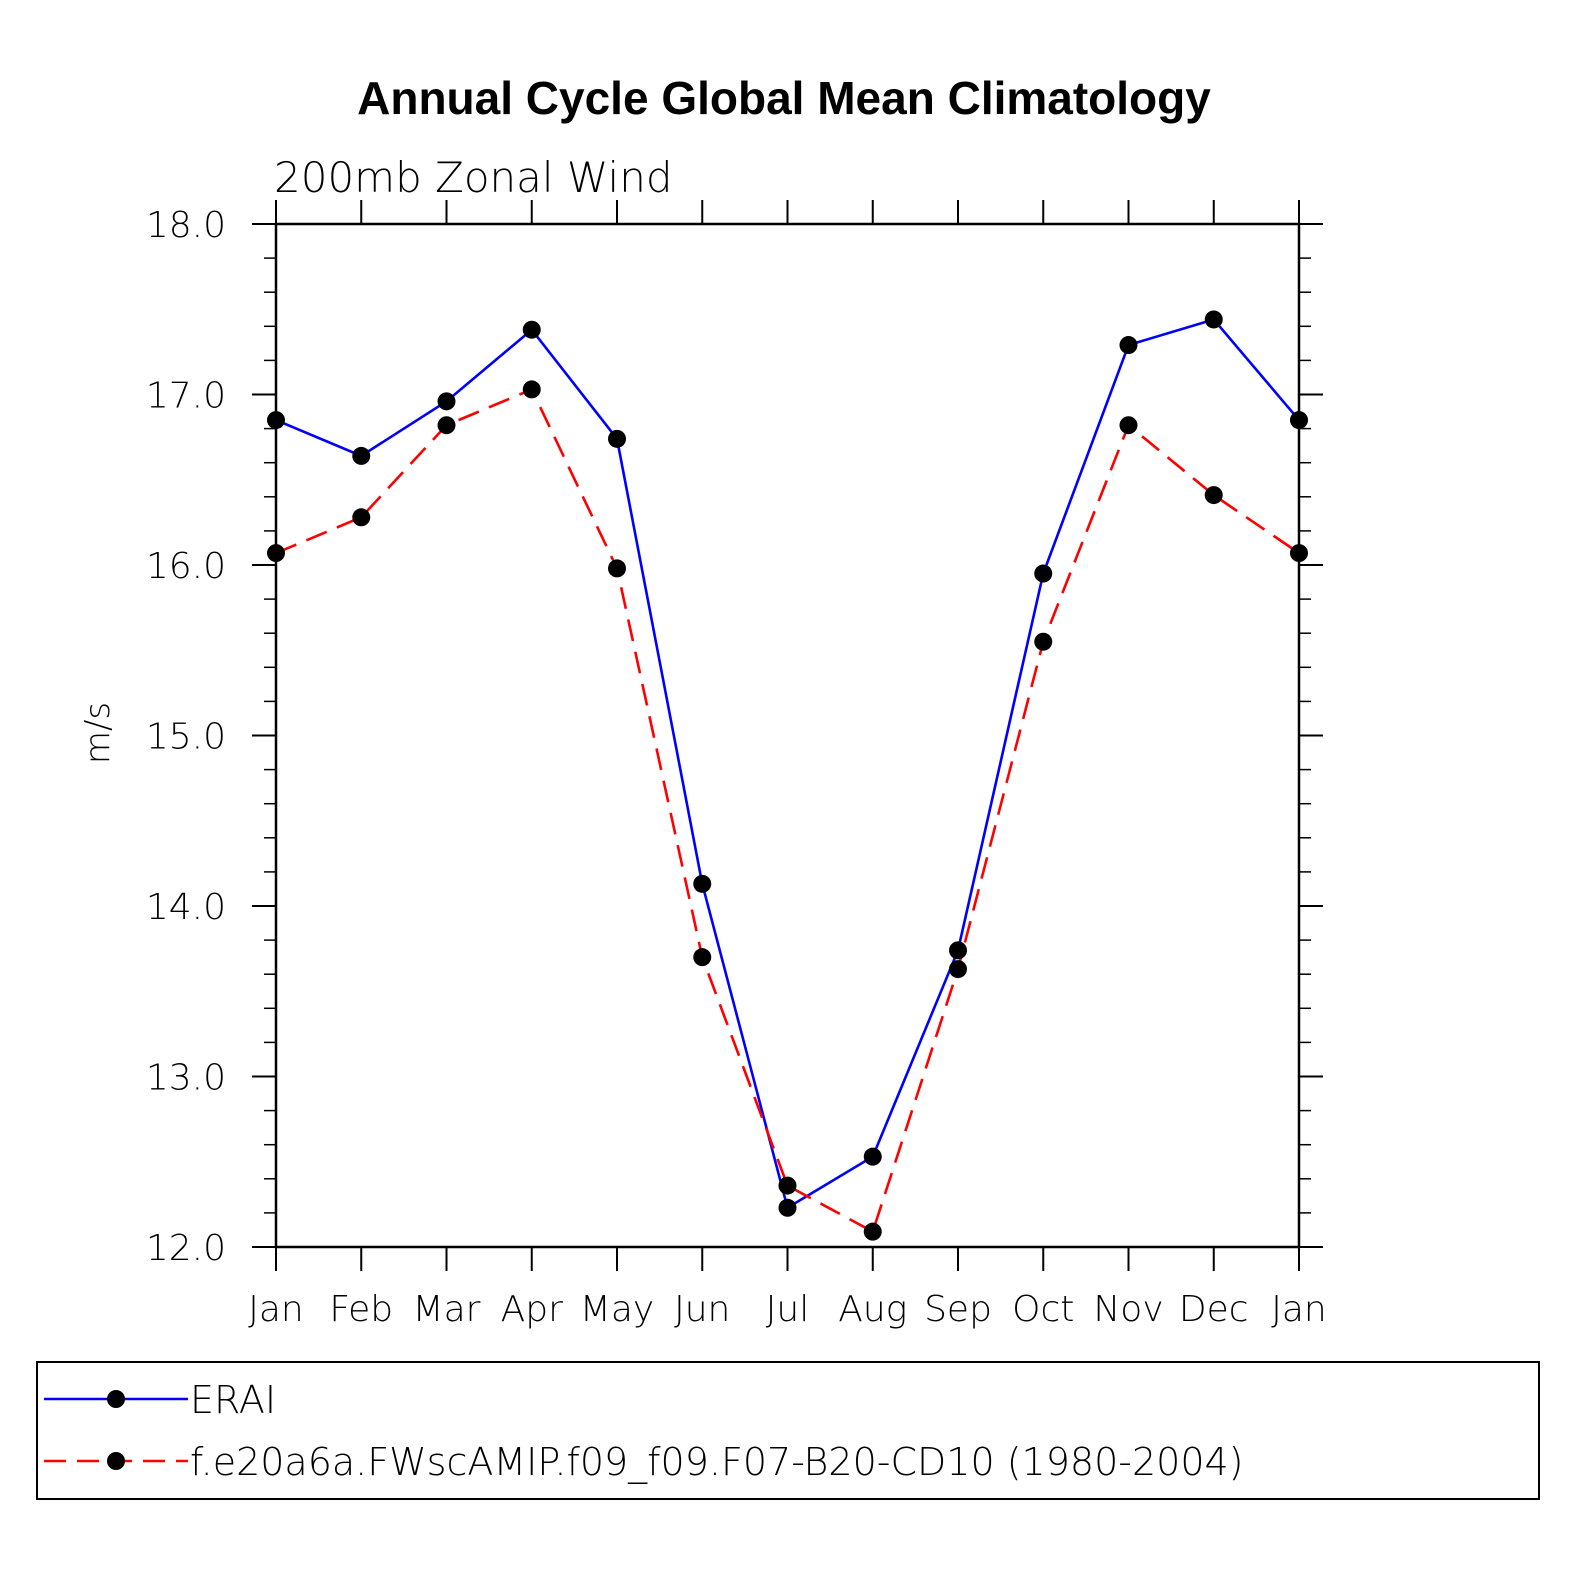  I want to click on chart-subtitle: 200mb Zonal Wind, so click(473, 177).